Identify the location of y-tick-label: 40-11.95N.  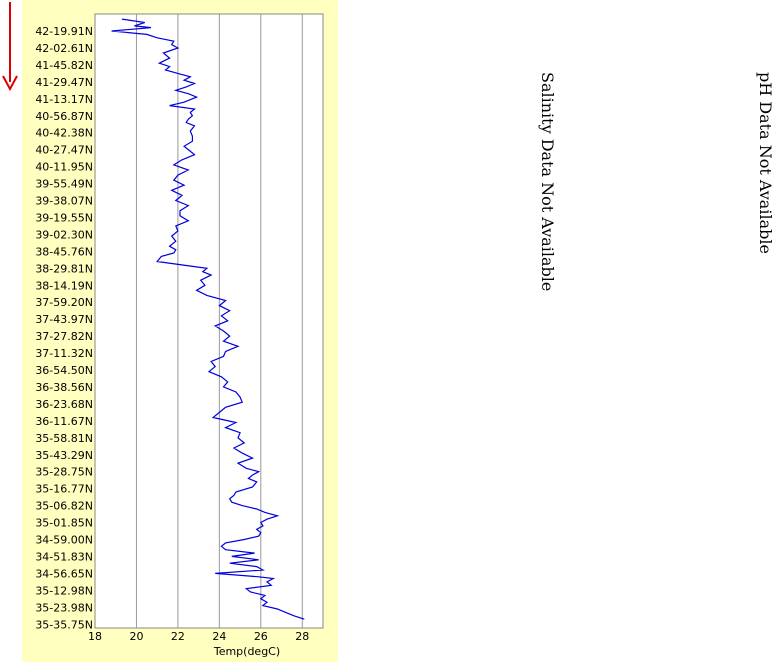
(64, 167).